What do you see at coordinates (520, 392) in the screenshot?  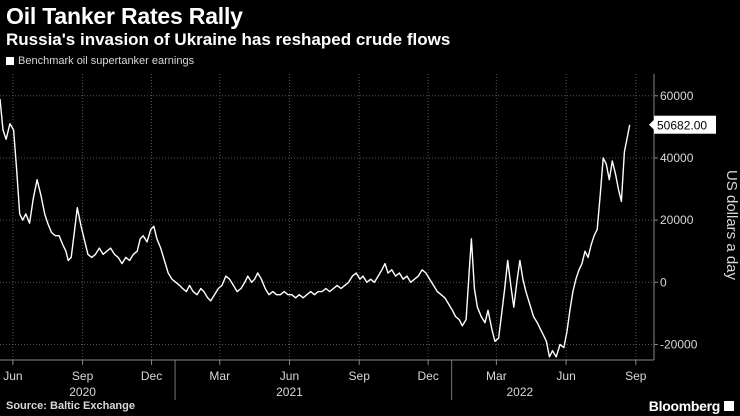 I see `x-year-label: 2022` at bounding box center [520, 392].